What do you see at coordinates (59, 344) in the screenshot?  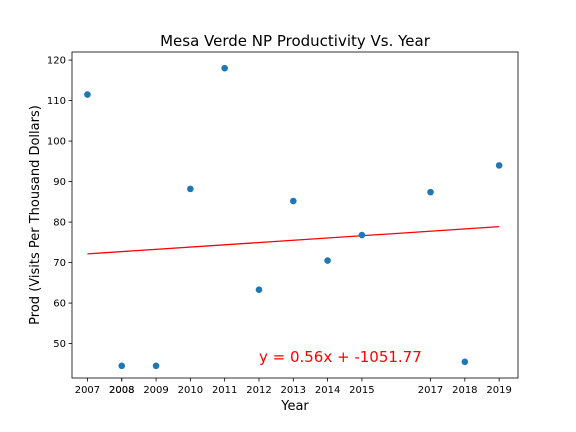 I see `y-tick-label: 50` at bounding box center [59, 344].